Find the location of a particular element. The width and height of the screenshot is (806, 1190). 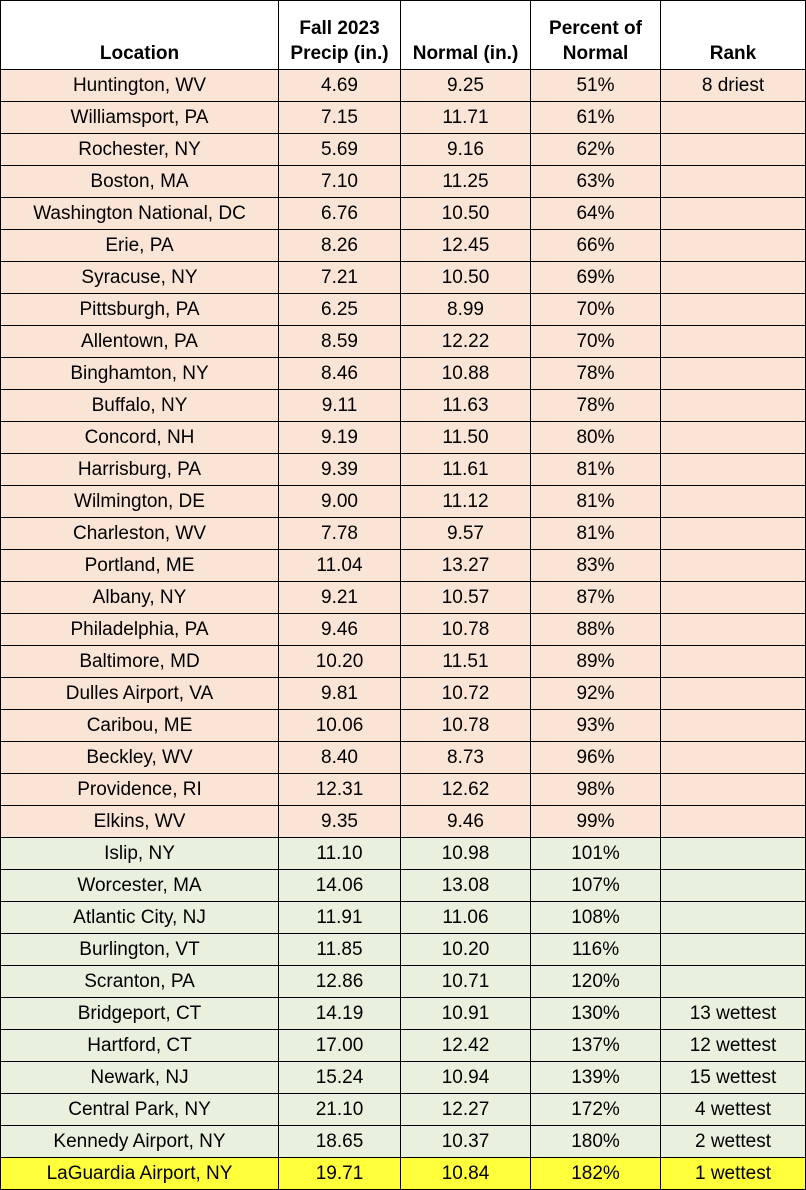

fall-precip-cell: 8.59 is located at coordinates (339, 341).